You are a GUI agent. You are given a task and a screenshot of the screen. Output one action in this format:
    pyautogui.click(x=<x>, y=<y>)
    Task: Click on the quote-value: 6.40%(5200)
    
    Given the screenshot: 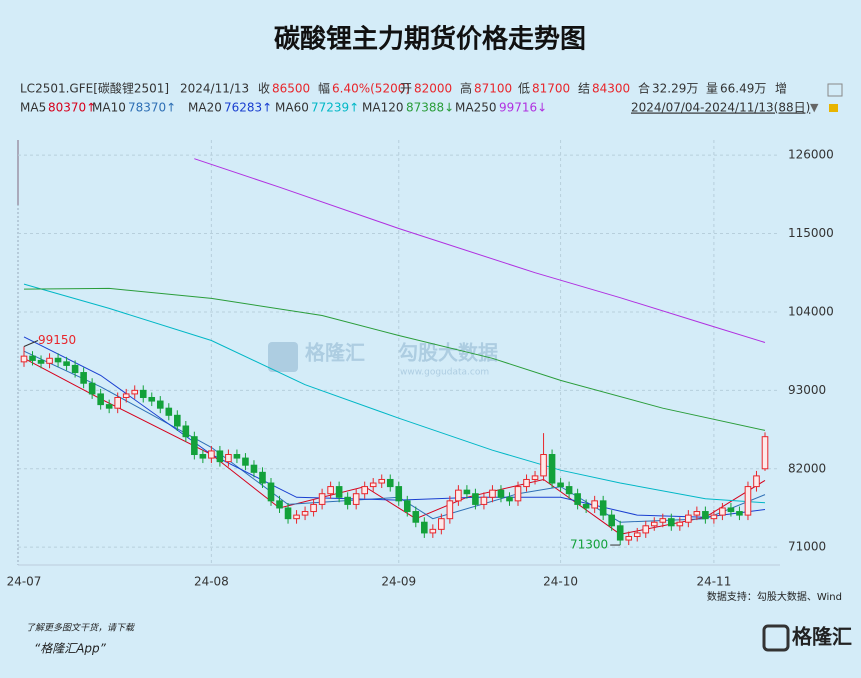 What is the action you would take?
    pyautogui.click(x=371, y=89)
    